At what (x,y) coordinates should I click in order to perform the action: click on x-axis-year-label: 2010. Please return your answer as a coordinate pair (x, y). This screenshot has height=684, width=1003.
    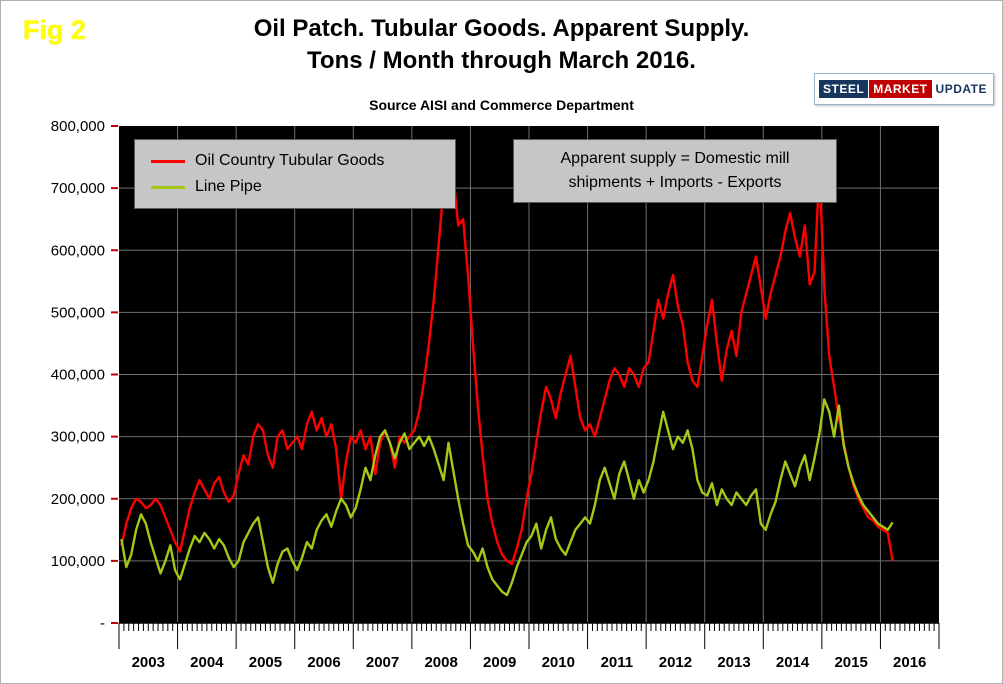
    Looking at the image, I should click on (558, 662).